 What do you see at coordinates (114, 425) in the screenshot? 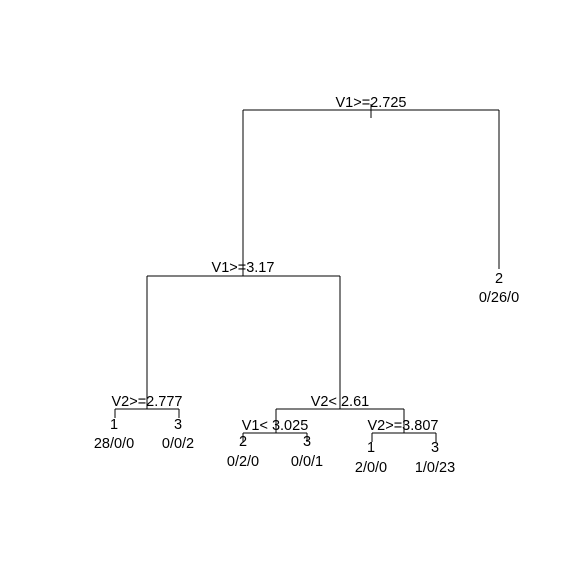
I see `leaf-class-2: 1` at bounding box center [114, 425].